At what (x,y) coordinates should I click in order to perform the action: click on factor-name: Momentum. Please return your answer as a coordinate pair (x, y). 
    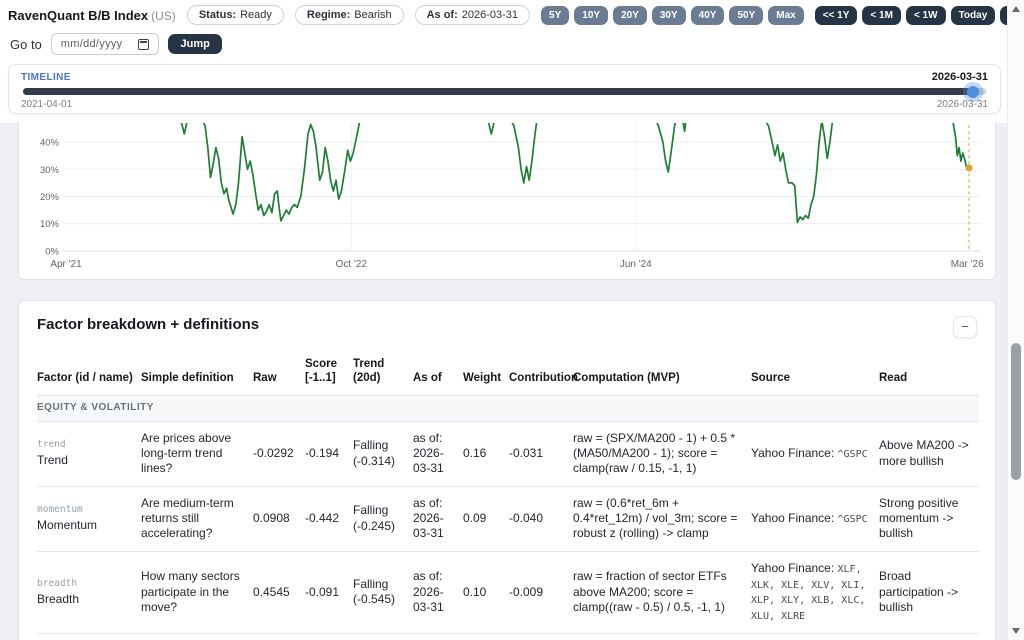
    Looking at the image, I should click on (67, 525).